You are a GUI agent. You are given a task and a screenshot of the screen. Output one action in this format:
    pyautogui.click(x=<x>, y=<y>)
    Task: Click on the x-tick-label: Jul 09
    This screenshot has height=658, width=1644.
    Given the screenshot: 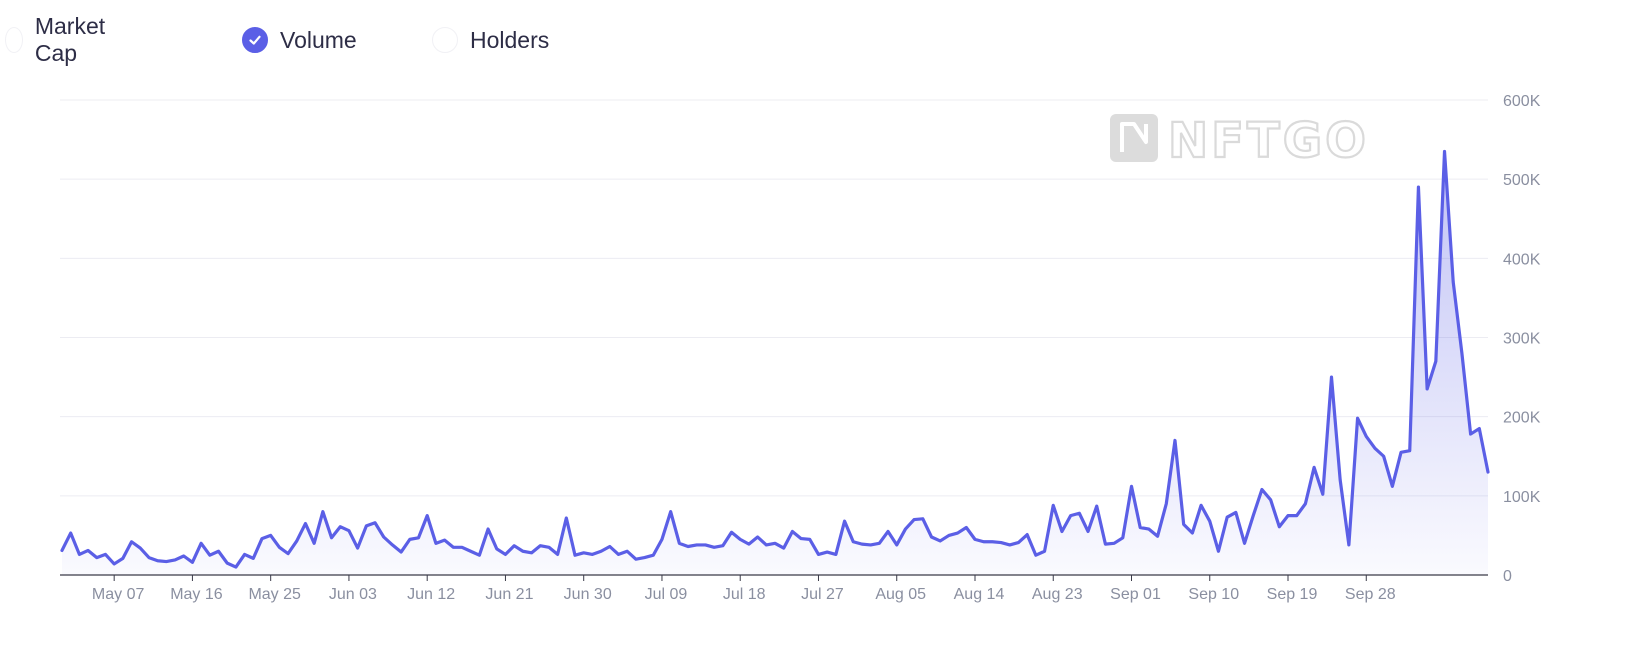 What is the action you would take?
    pyautogui.click(x=666, y=594)
    